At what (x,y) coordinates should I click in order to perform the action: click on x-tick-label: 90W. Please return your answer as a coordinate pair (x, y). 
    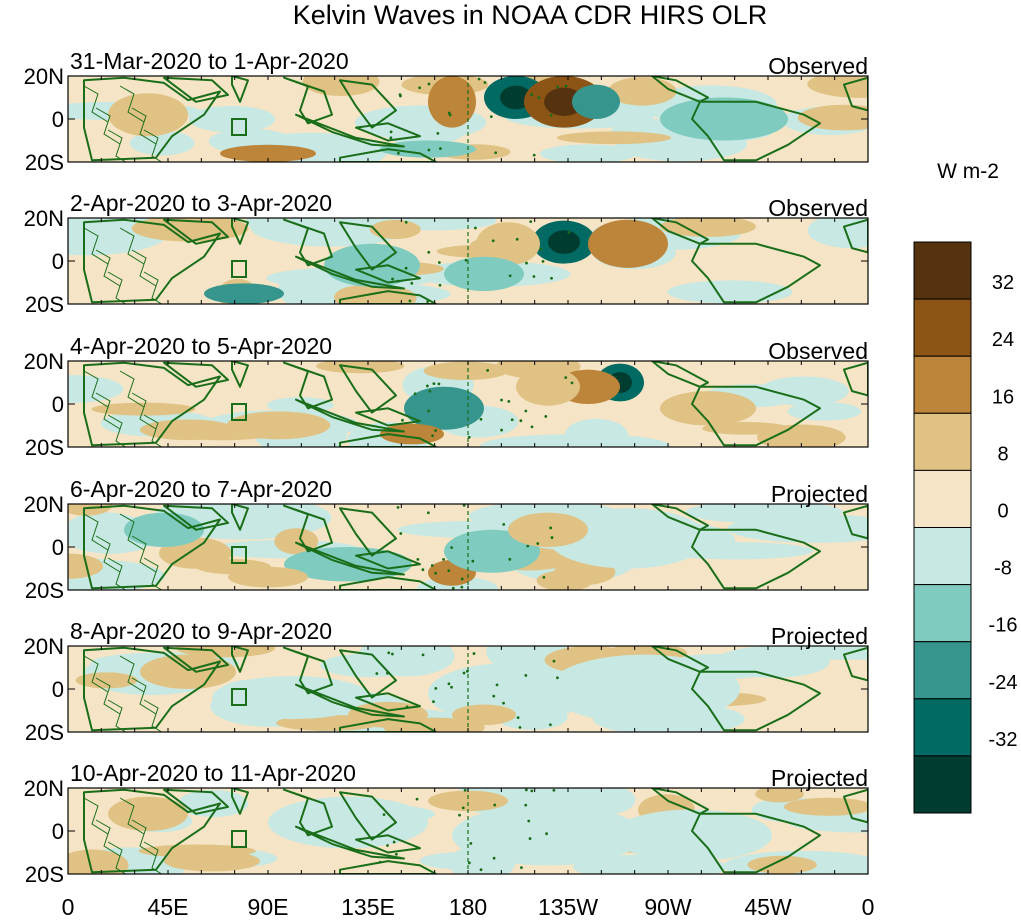
    Looking at the image, I should click on (668, 907).